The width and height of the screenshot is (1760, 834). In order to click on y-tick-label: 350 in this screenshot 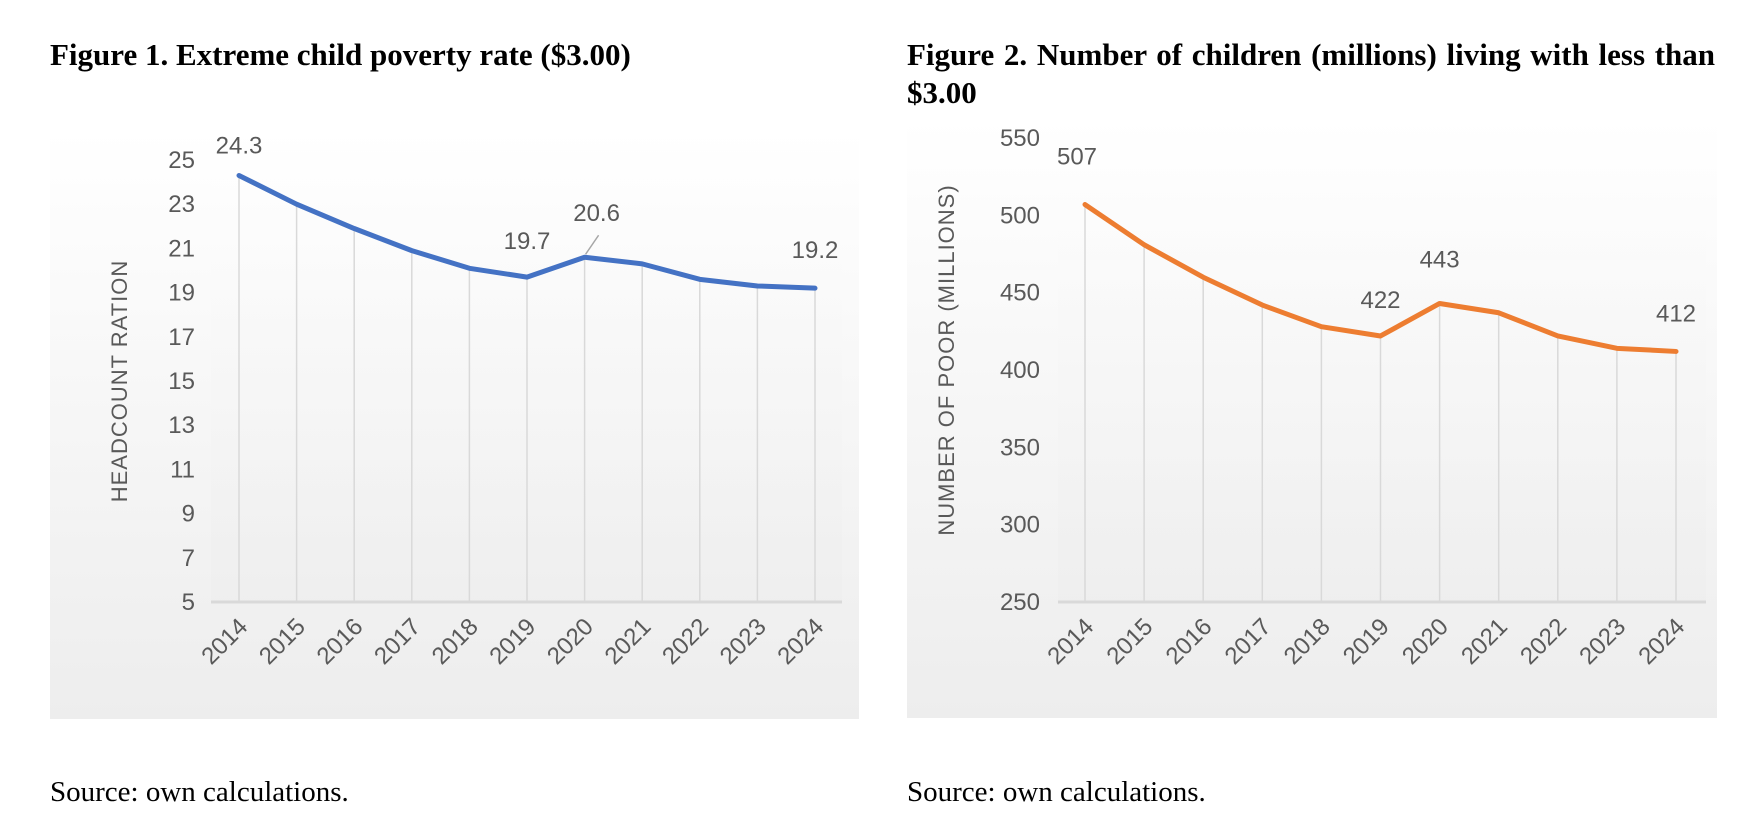, I will do `click(1020, 447)`.